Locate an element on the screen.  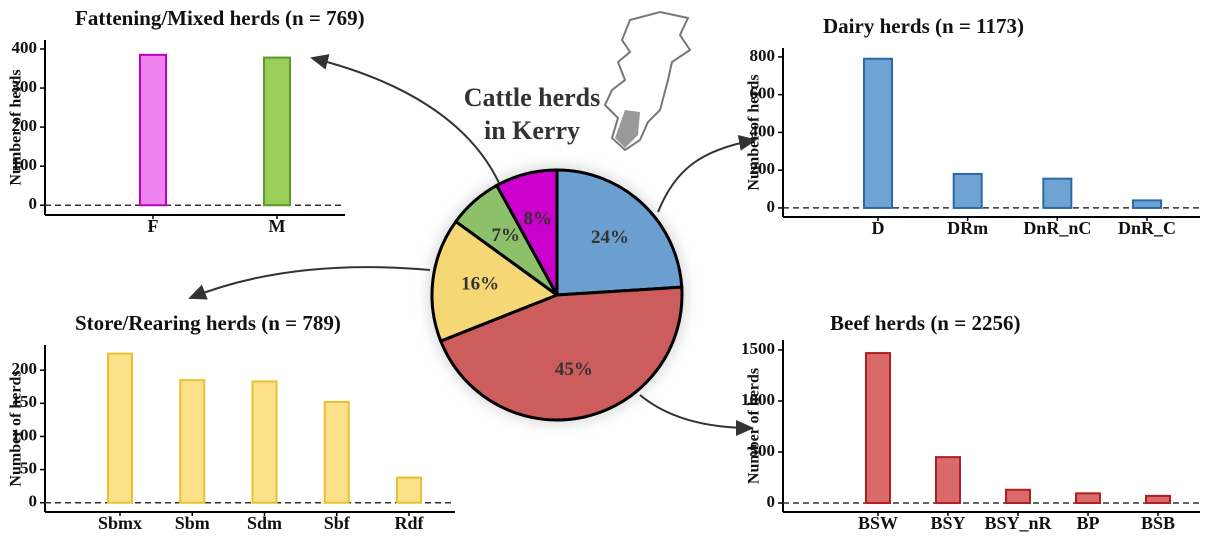
x-tick-label: F is located at coordinates (153, 226).